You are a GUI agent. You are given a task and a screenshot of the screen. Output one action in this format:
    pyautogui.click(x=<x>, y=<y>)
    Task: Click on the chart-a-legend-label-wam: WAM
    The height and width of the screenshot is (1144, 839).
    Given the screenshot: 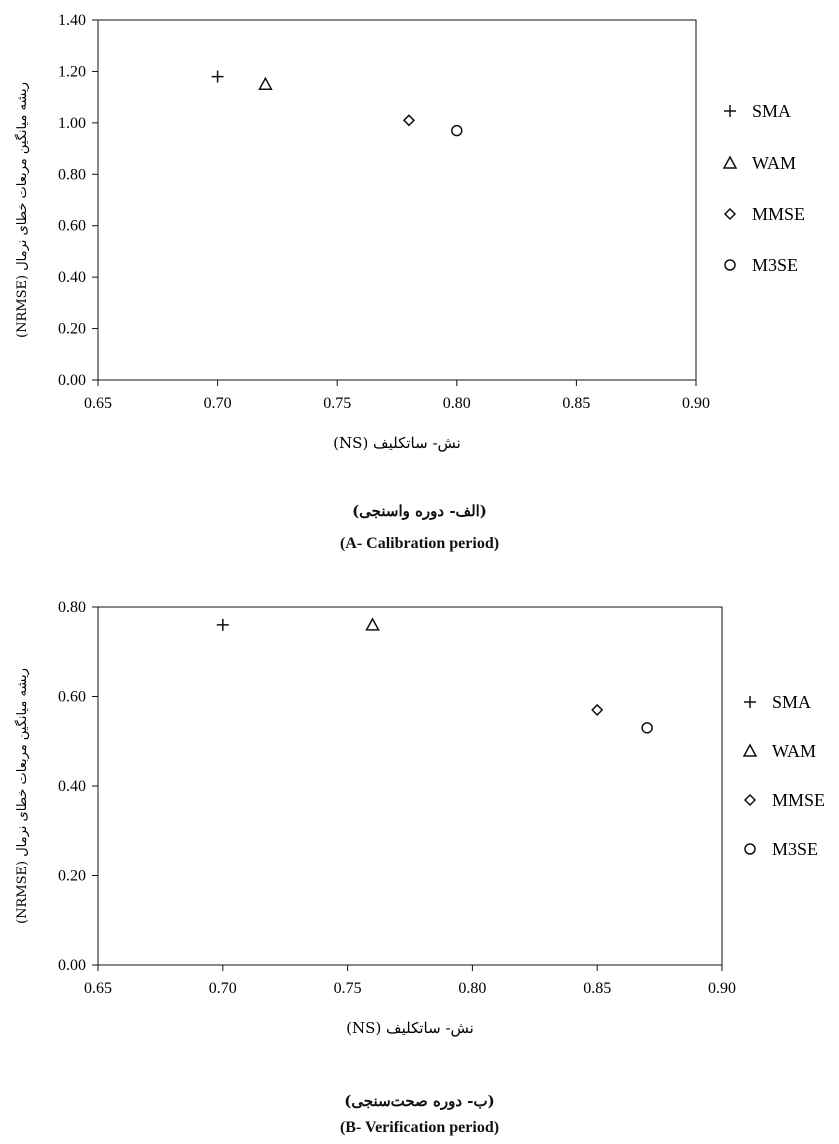 What is the action you would take?
    pyautogui.click(x=774, y=163)
    